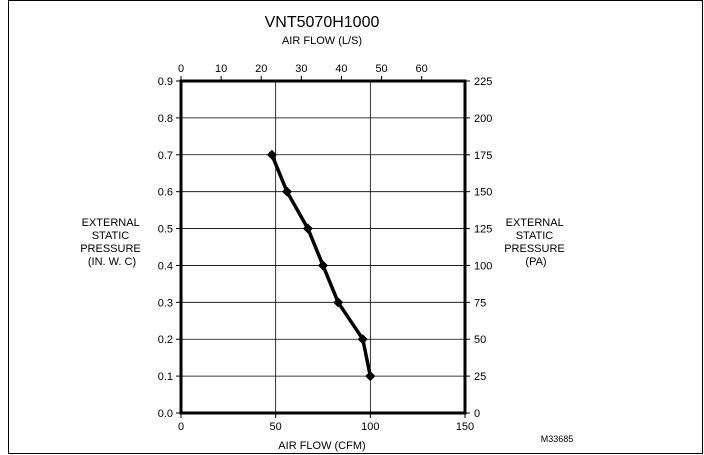 The height and width of the screenshot is (455, 704). Describe the element at coordinates (535, 236) in the screenshot. I see `right-axis-label-line: STATIC` at that location.